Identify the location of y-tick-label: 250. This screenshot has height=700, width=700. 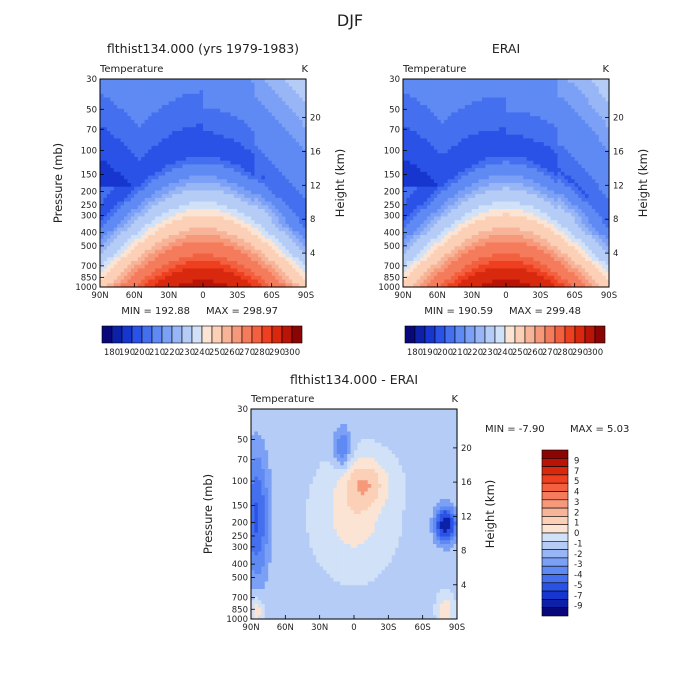
(89, 206).